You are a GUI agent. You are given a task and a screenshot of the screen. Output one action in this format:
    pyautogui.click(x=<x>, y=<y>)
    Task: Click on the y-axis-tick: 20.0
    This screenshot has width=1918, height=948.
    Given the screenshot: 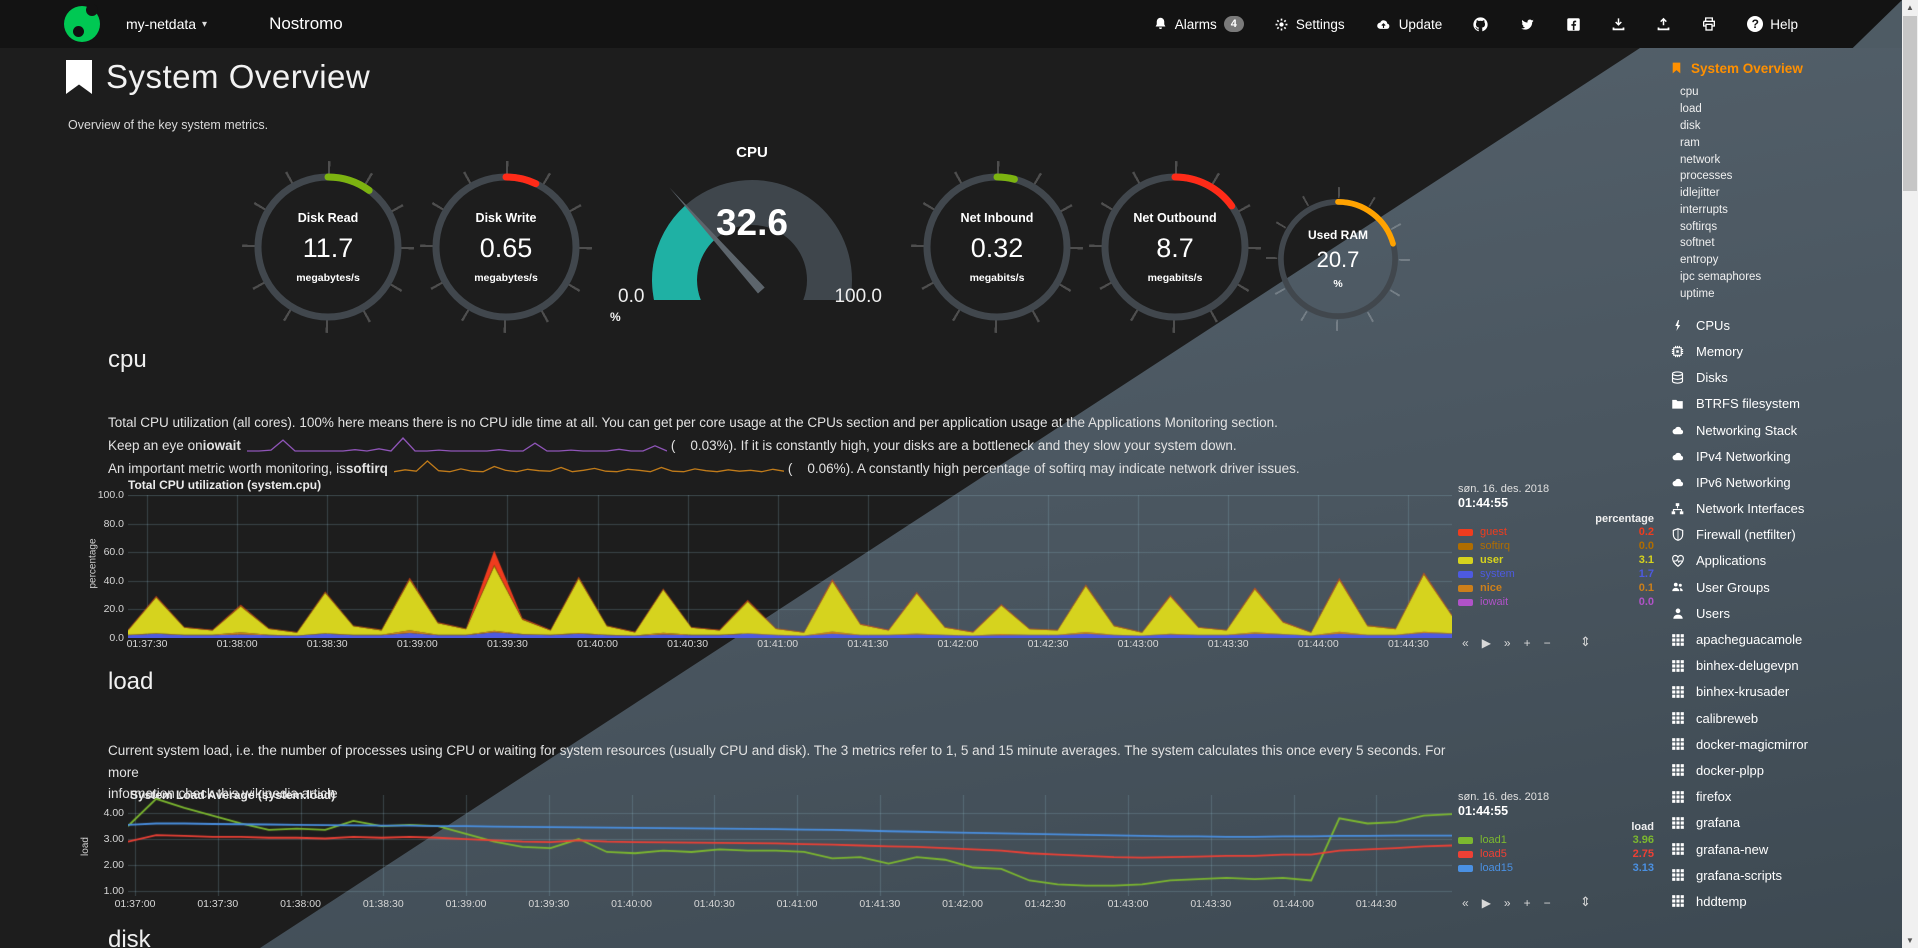 What is the action you would take?
    pyautogui.click(x=113, y=609)
    